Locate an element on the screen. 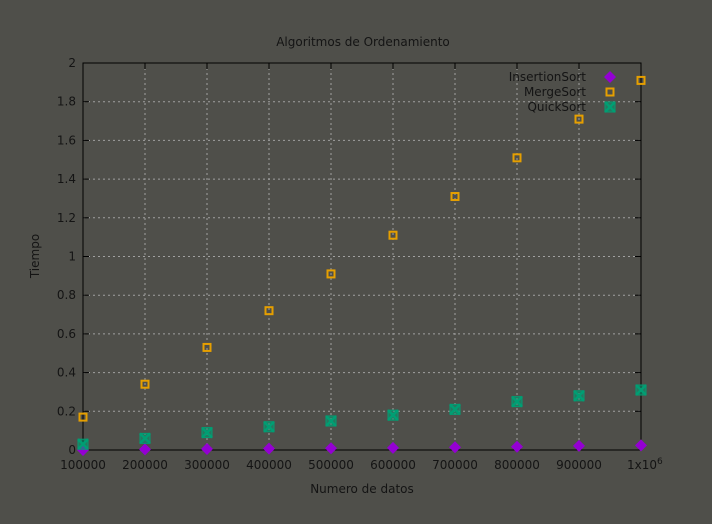 This screenshot has height=524, width=712. y-tick-label: 1.8 is located at coordinates (66, 102).